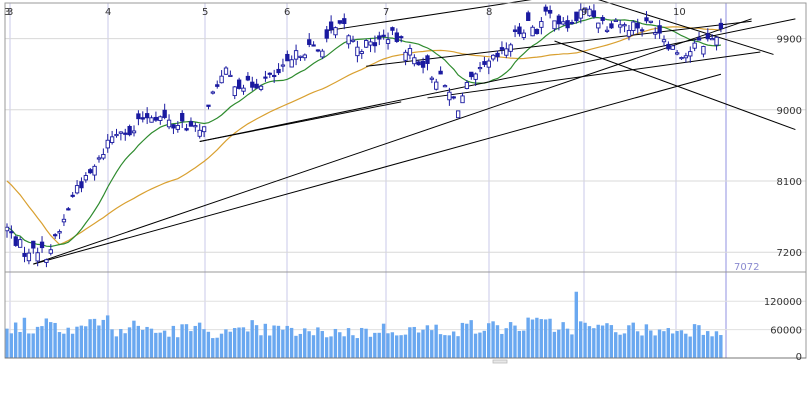 The image size is (811, 404). What do you see at coordinates (559, 43) in the screenshot?
I see `trendline` at bounding box center [559, 43].